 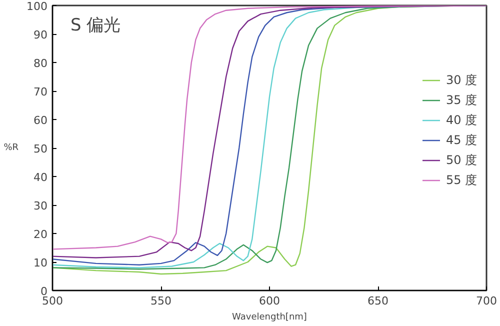 I want to click on legend-label: 30 度, so click(x=462, y=80).